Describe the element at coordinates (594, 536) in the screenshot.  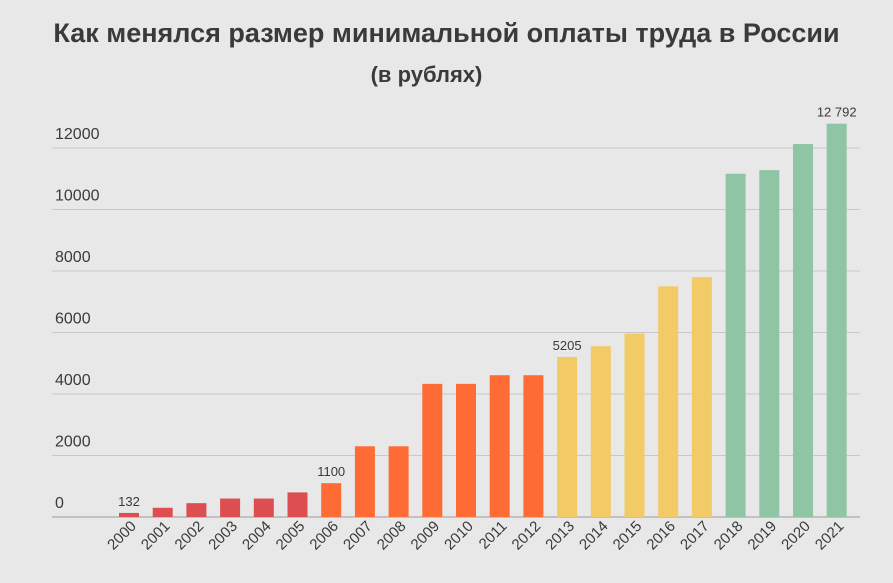
I see `x-tick-label: 2014` at that location.